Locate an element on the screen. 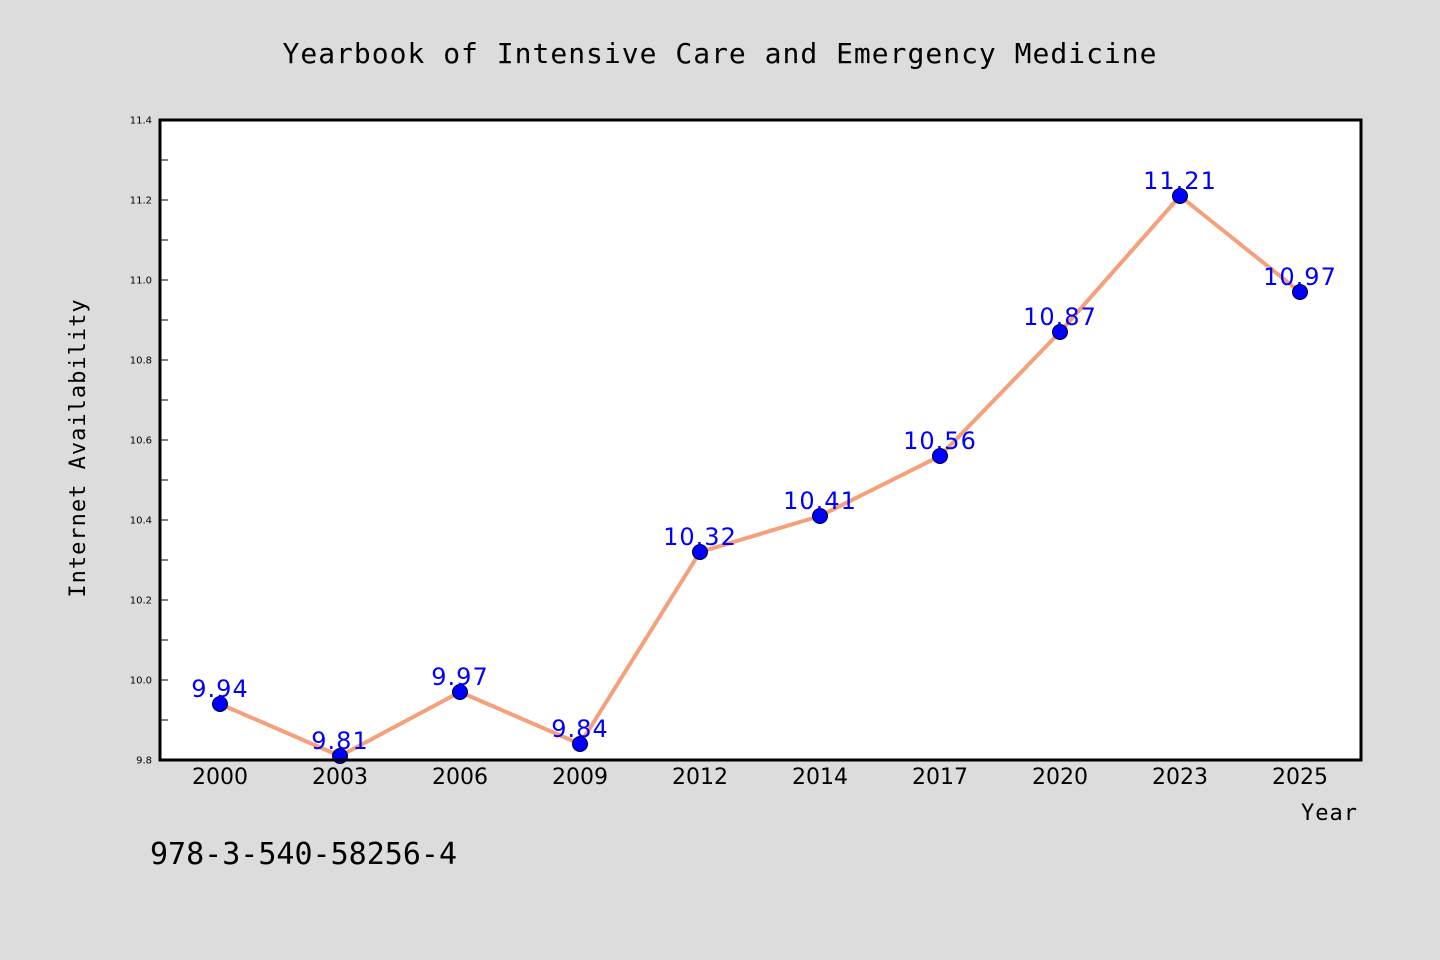 The height and width of the screenshot is (960, 1440). y-tick-label: 11.2 is located at coordinates (141, 201).